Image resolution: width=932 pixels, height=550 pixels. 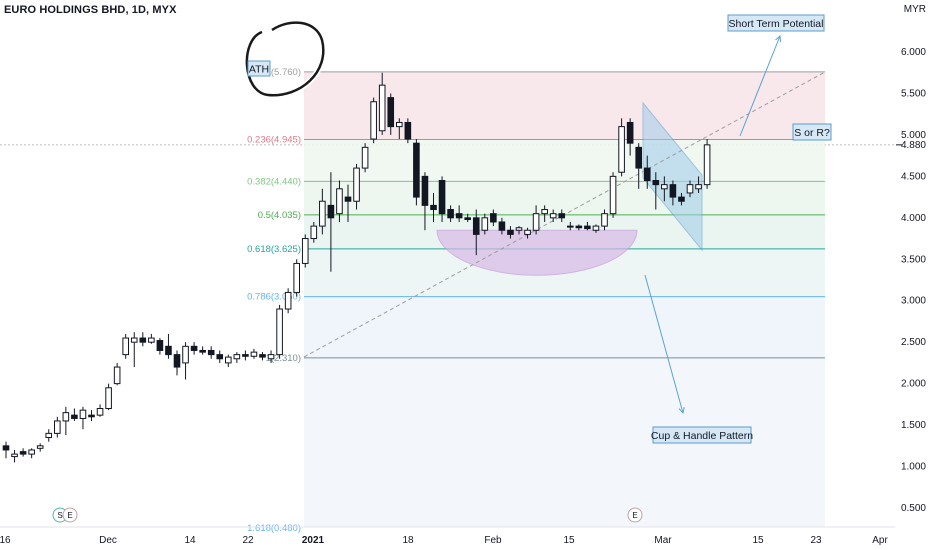 What do you see at coordinates (108, 540) in the screenshot?
I see `x-tick-label: Dec` at bounding box center [108, 540].